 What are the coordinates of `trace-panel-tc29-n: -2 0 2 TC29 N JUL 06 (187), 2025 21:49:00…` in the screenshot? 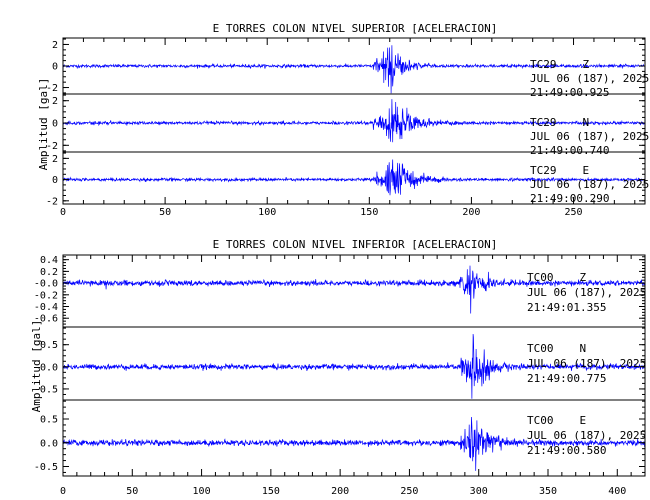 It's located at (347, 126).